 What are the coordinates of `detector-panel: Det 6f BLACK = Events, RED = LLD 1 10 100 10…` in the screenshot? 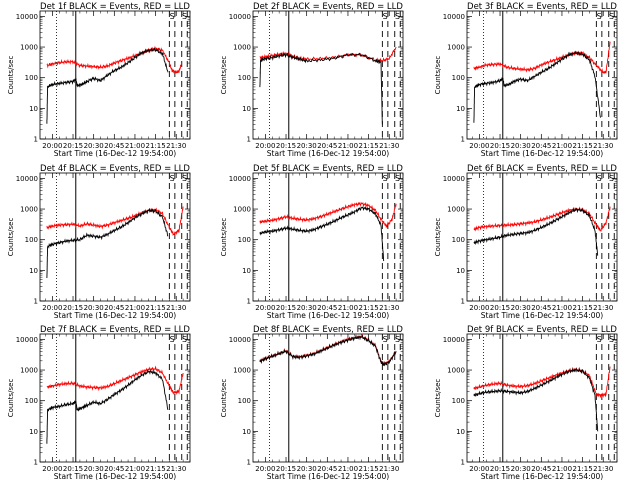 It's located at (525, 242).